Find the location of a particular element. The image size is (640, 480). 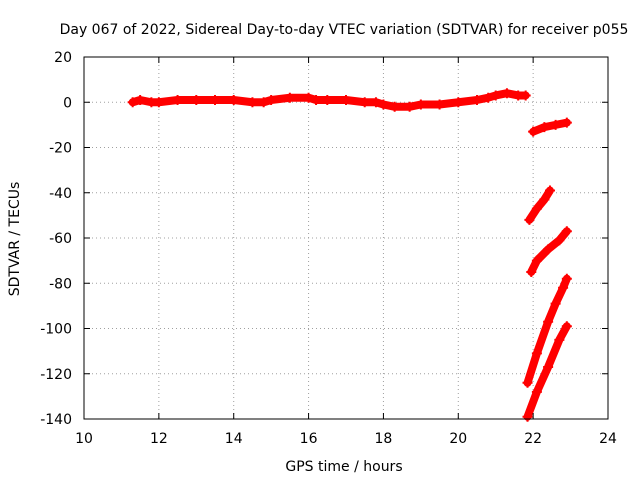

y-tick-label: -140 is located at coordinates (56, 420).